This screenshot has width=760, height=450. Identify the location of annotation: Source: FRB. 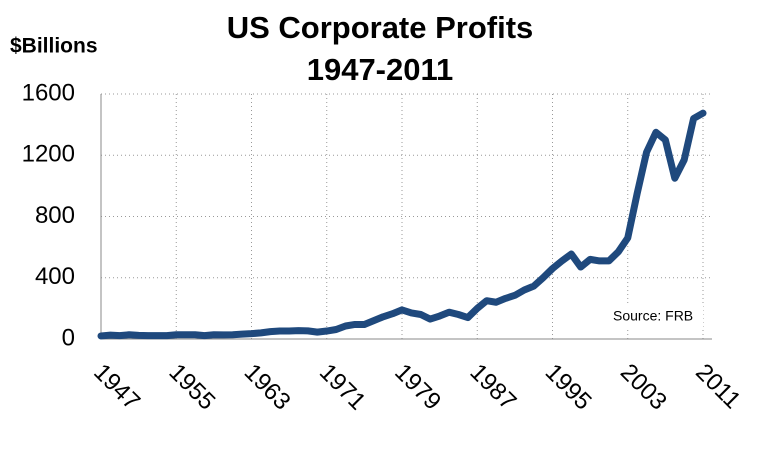
(653, 316).